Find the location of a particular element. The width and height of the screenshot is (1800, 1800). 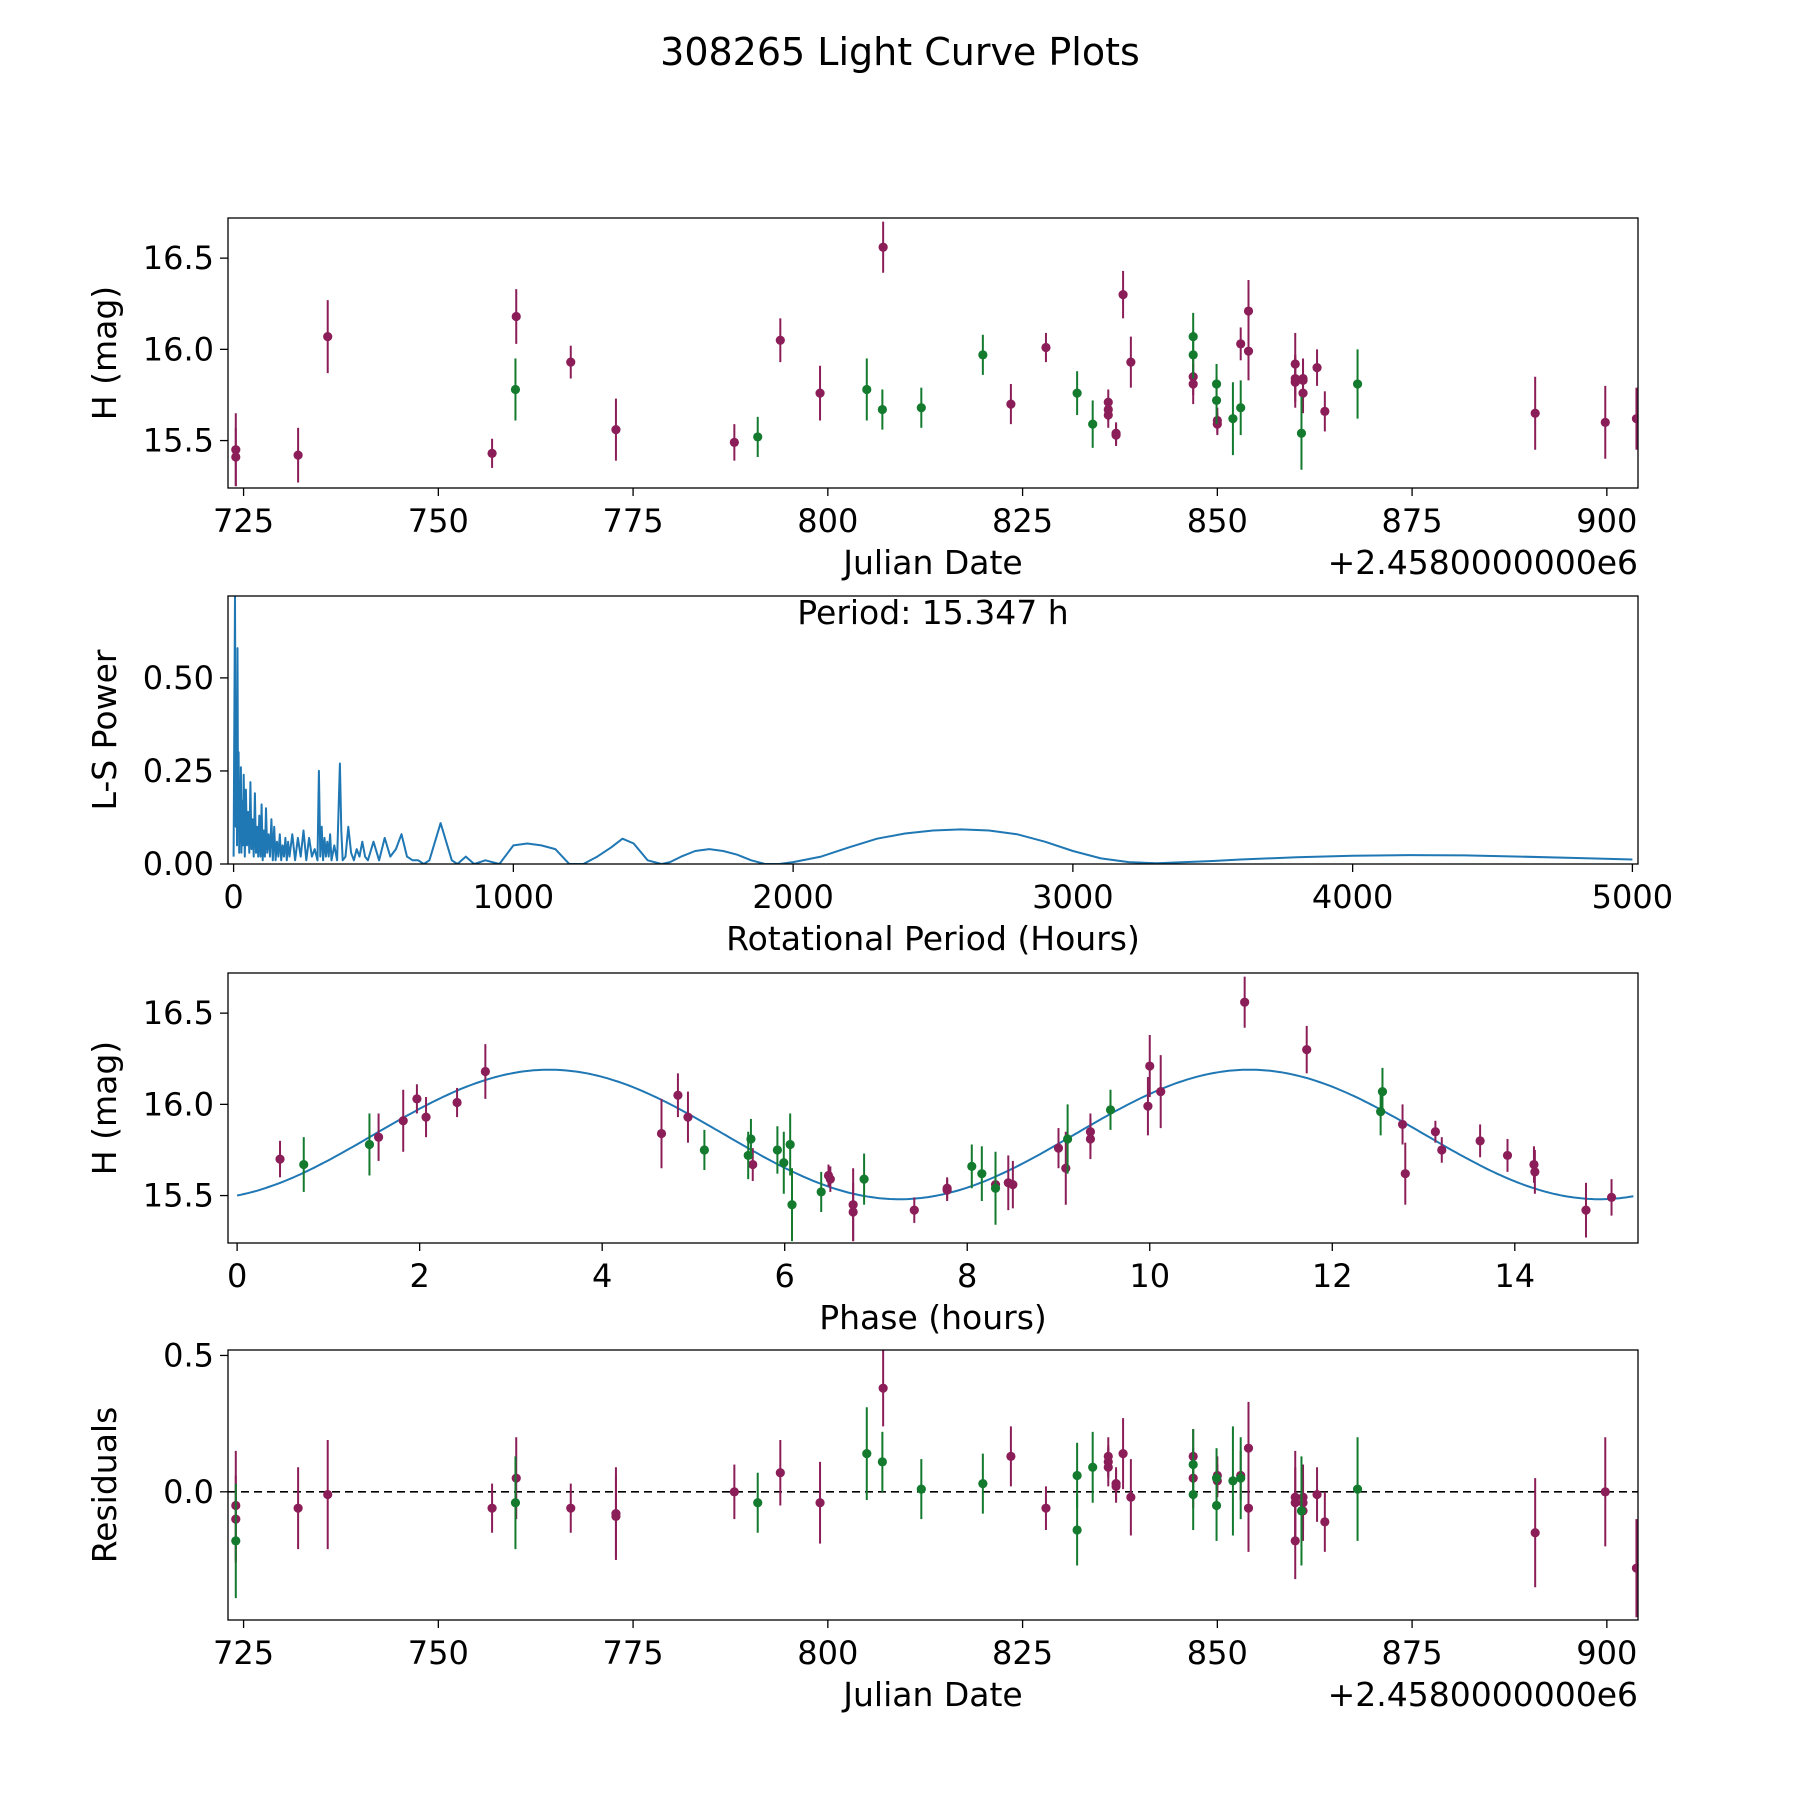

phased-xtick-label: 4 is located at coordinates (602, 1276).